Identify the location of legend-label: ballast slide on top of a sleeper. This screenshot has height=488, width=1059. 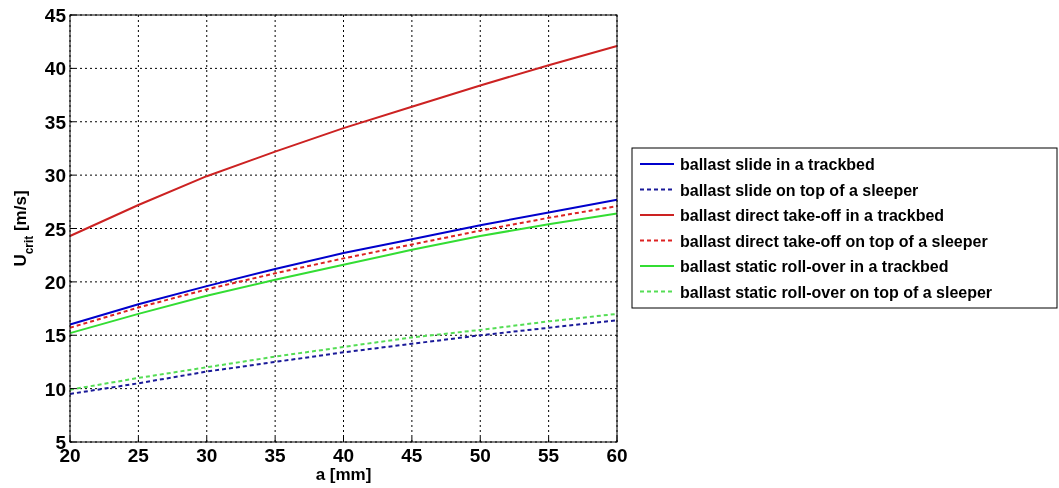
(799, 190).